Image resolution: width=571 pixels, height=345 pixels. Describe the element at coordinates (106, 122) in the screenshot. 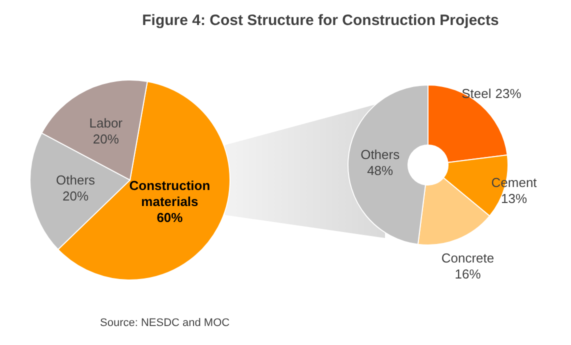

I see `slice-label: Labor` at that location.